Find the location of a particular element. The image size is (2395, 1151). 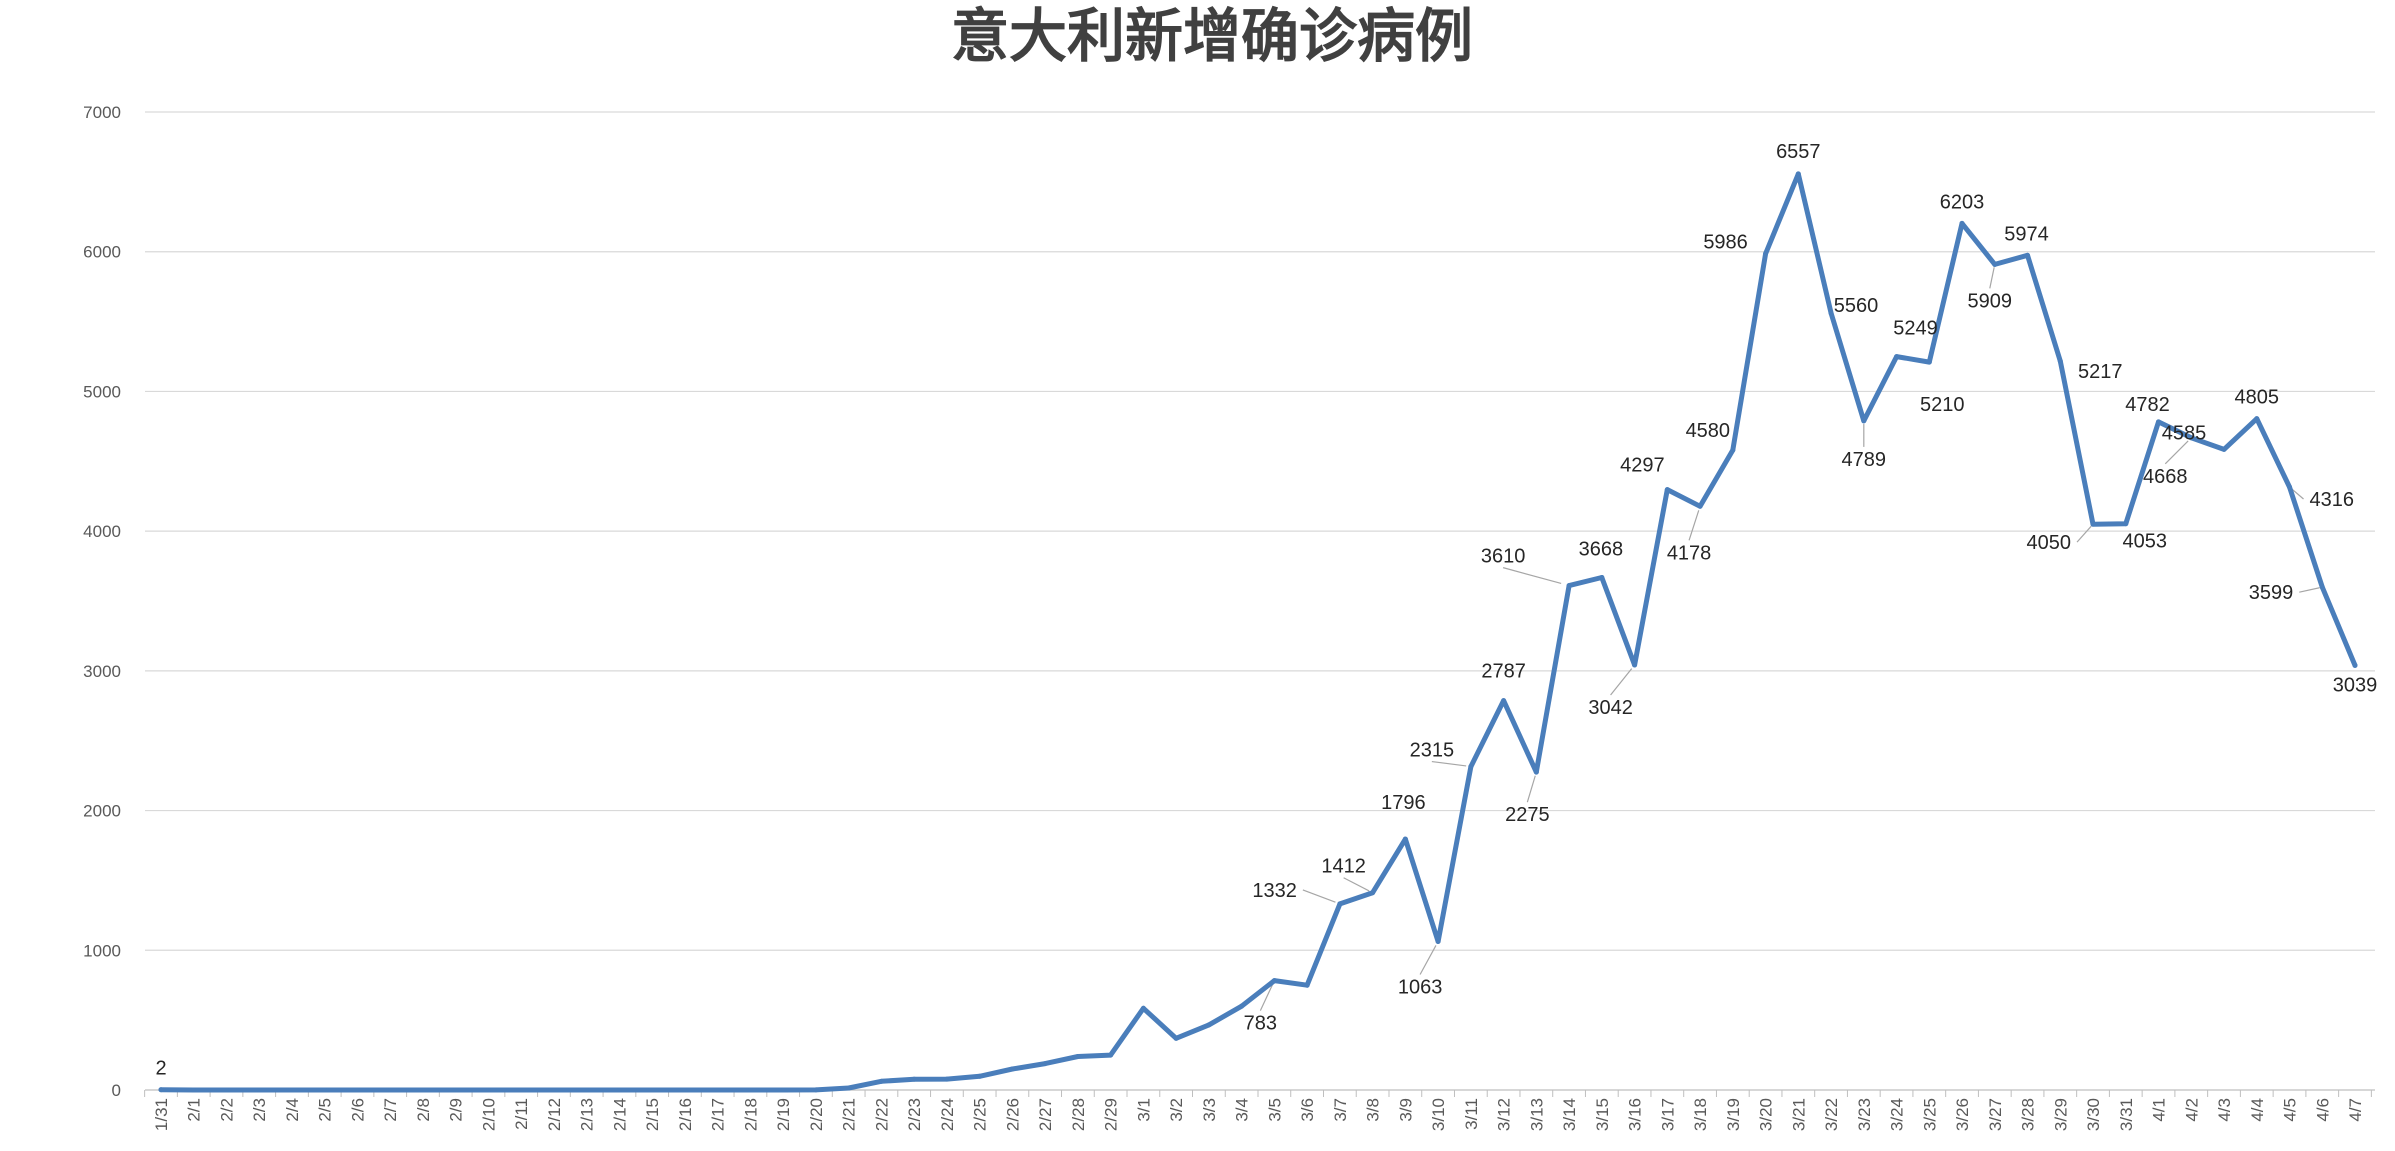

y-axis: 0 1000 2000 3000 4000 5000 6000 7000 is located at coordinates (102, 601).